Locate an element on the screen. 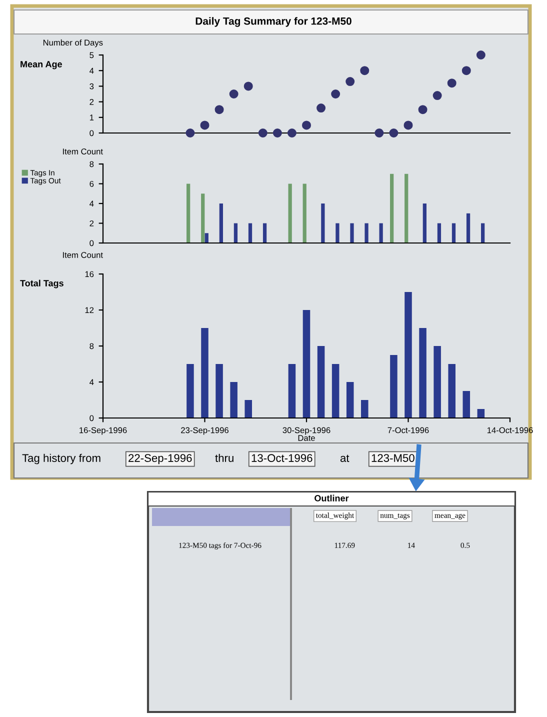 The width and height of the screenshot is (547, 717). text: thru is located at coordinates (224, 458).